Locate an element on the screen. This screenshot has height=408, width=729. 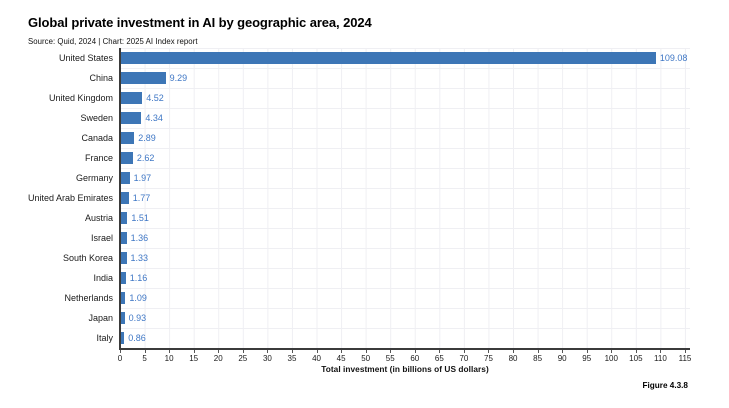
category-label: Israel is located at coordinates (101, 238).